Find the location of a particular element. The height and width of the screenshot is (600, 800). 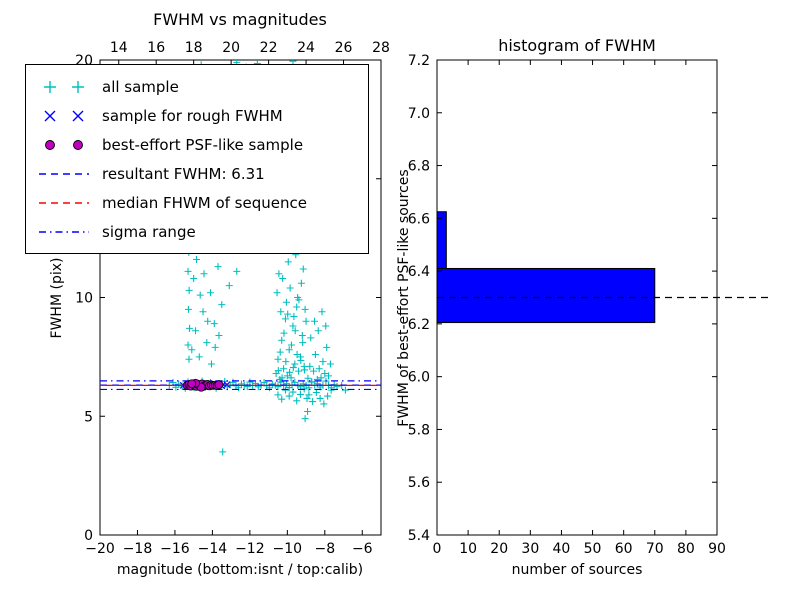

tick-label: 6.2 is located at coordinates (419, 325).